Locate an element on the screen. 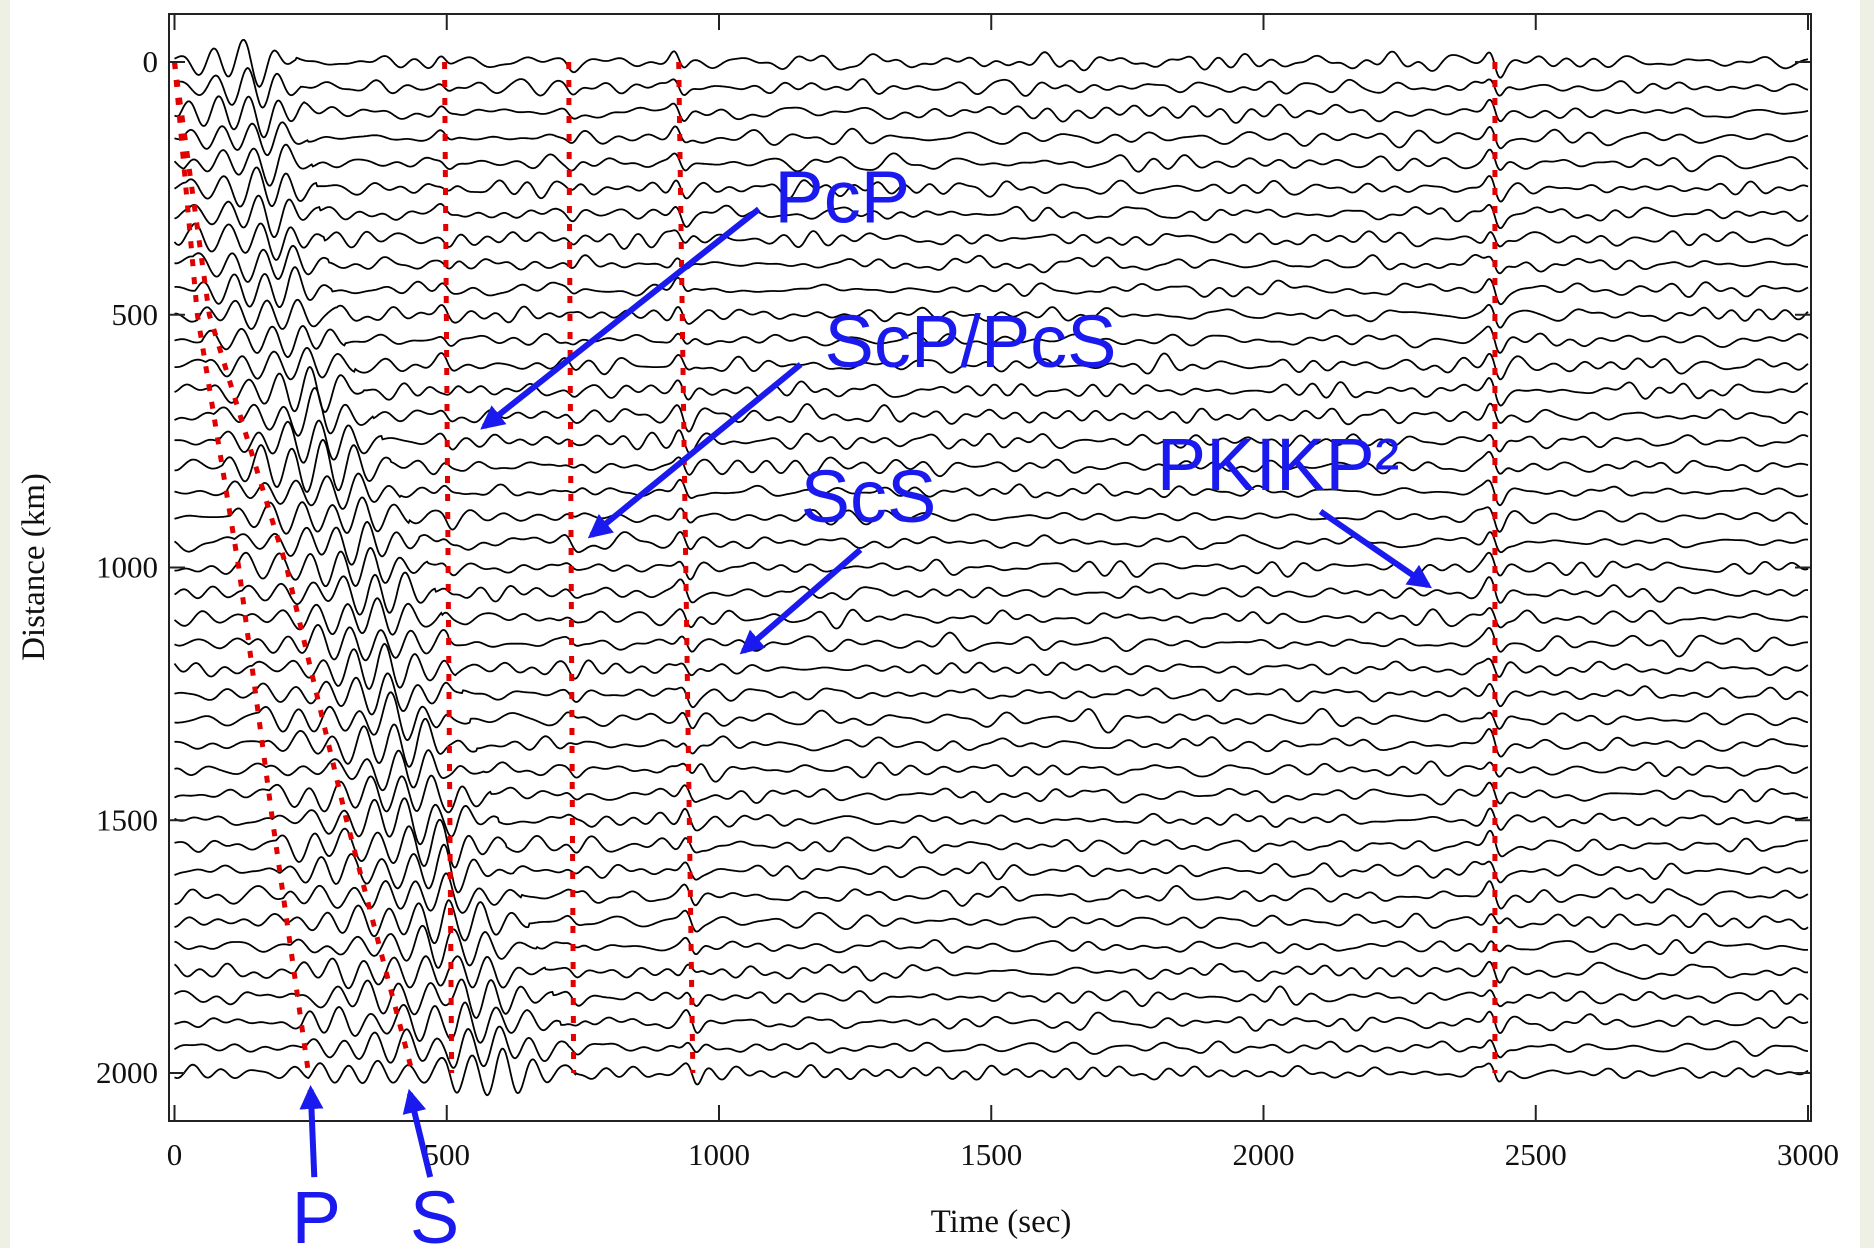 The image size is (1874, 1248). annotation: ScS is located at coordinates (869, 496).